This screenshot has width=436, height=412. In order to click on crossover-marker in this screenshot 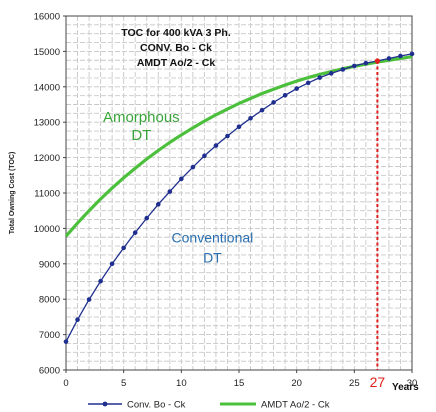, I will do `click(377, 61)`.